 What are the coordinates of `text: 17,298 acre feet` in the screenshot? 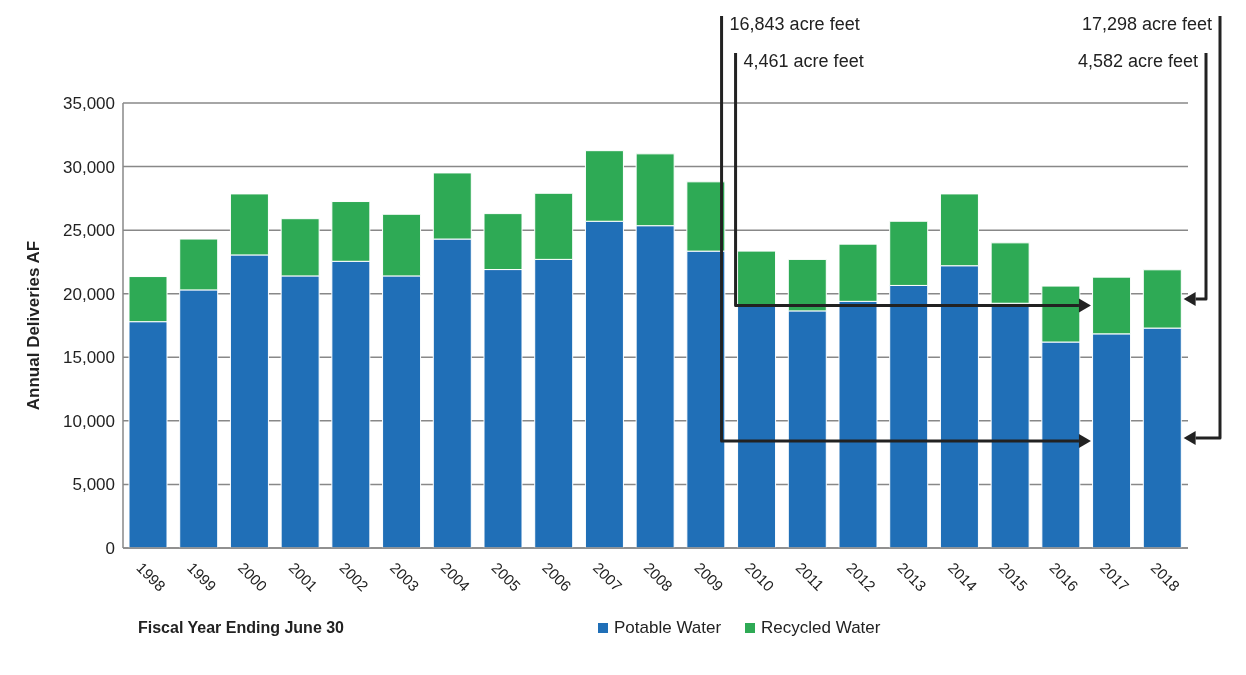 It's located at (1146, 24).